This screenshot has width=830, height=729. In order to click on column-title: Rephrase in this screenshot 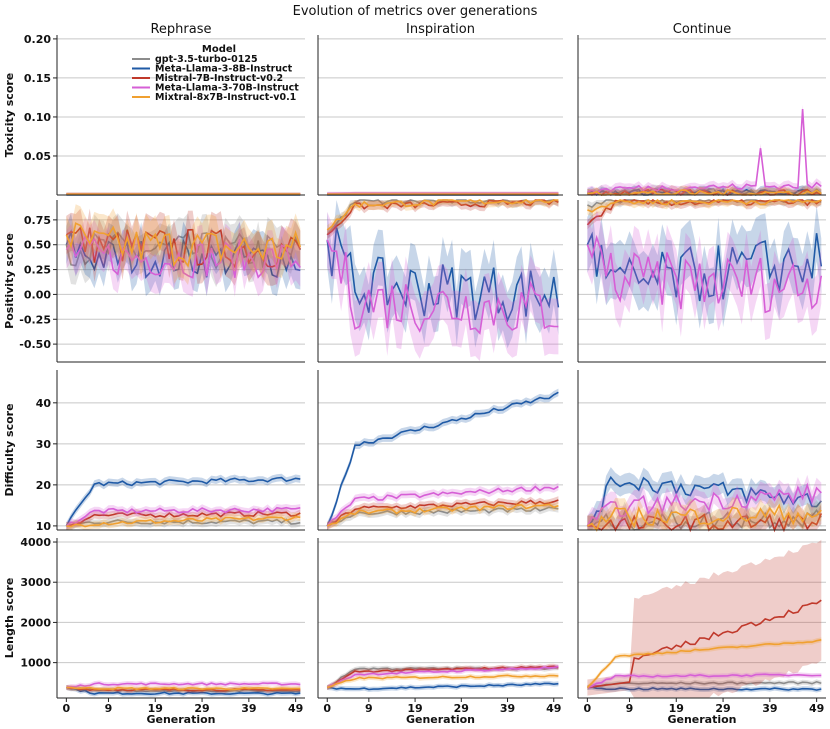, I will do `click(180, 29)`.